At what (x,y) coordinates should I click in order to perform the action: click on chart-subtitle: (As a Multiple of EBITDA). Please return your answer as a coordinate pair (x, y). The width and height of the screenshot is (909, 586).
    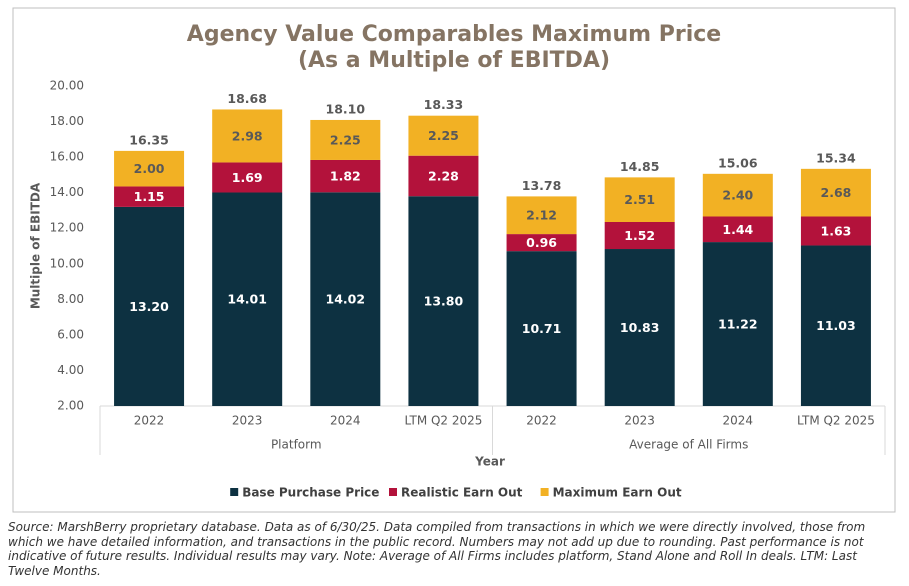
    Looking at the image, I should click on (454, 60).